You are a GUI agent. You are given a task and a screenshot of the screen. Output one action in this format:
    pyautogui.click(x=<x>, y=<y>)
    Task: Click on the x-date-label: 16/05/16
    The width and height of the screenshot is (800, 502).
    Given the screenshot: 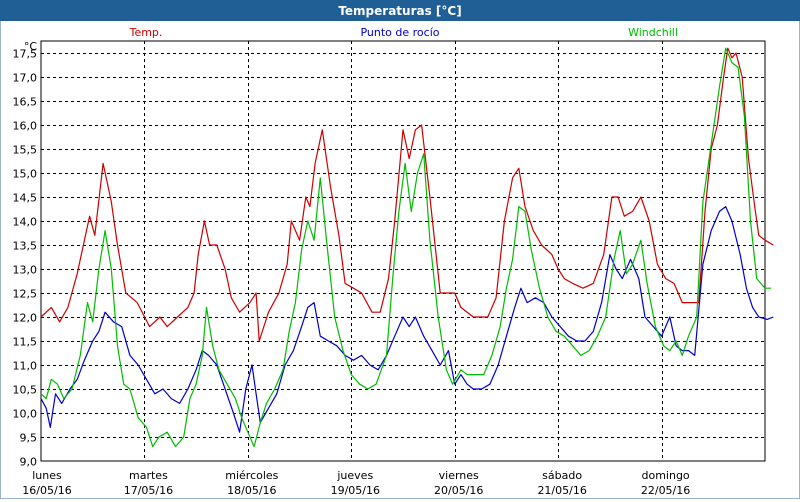 What is the action you would take?
    pyautogui.click(x=46, y=490)
    